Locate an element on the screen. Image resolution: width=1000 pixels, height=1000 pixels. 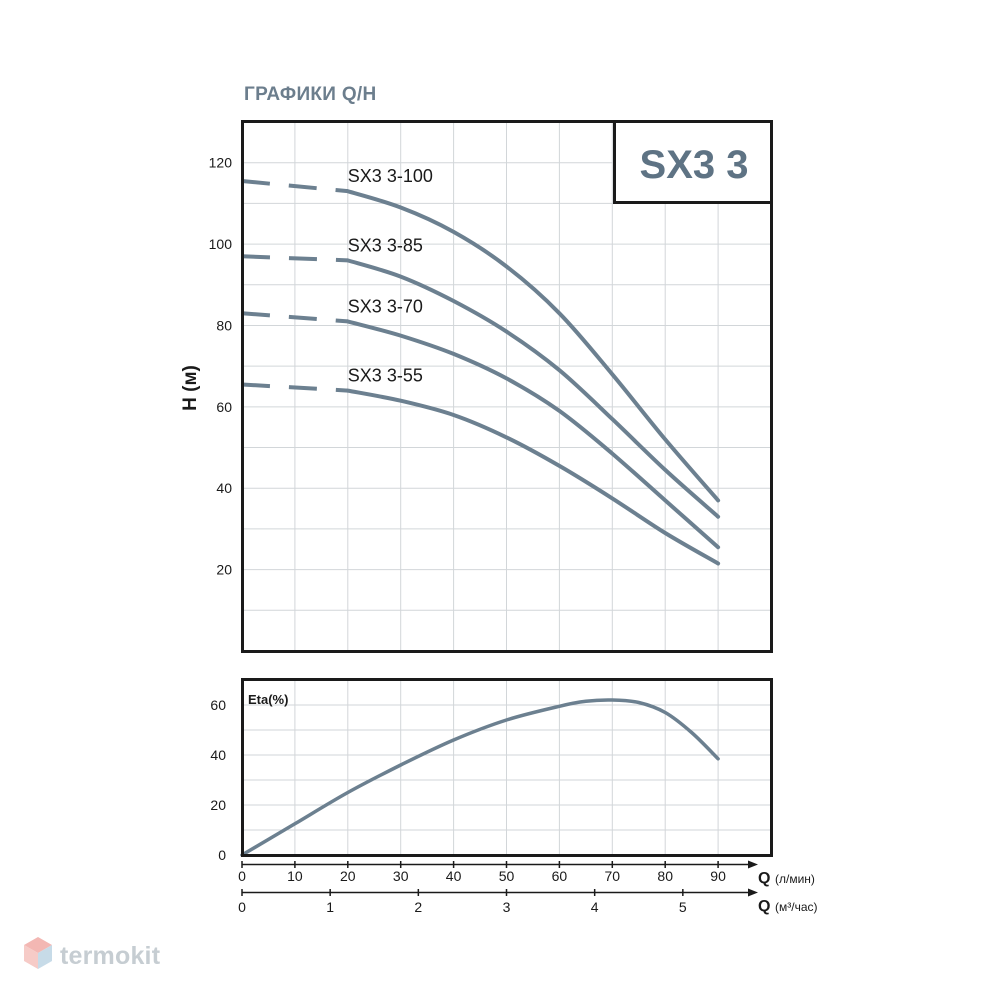
termokit-logo is located at coordinates (38, 953).